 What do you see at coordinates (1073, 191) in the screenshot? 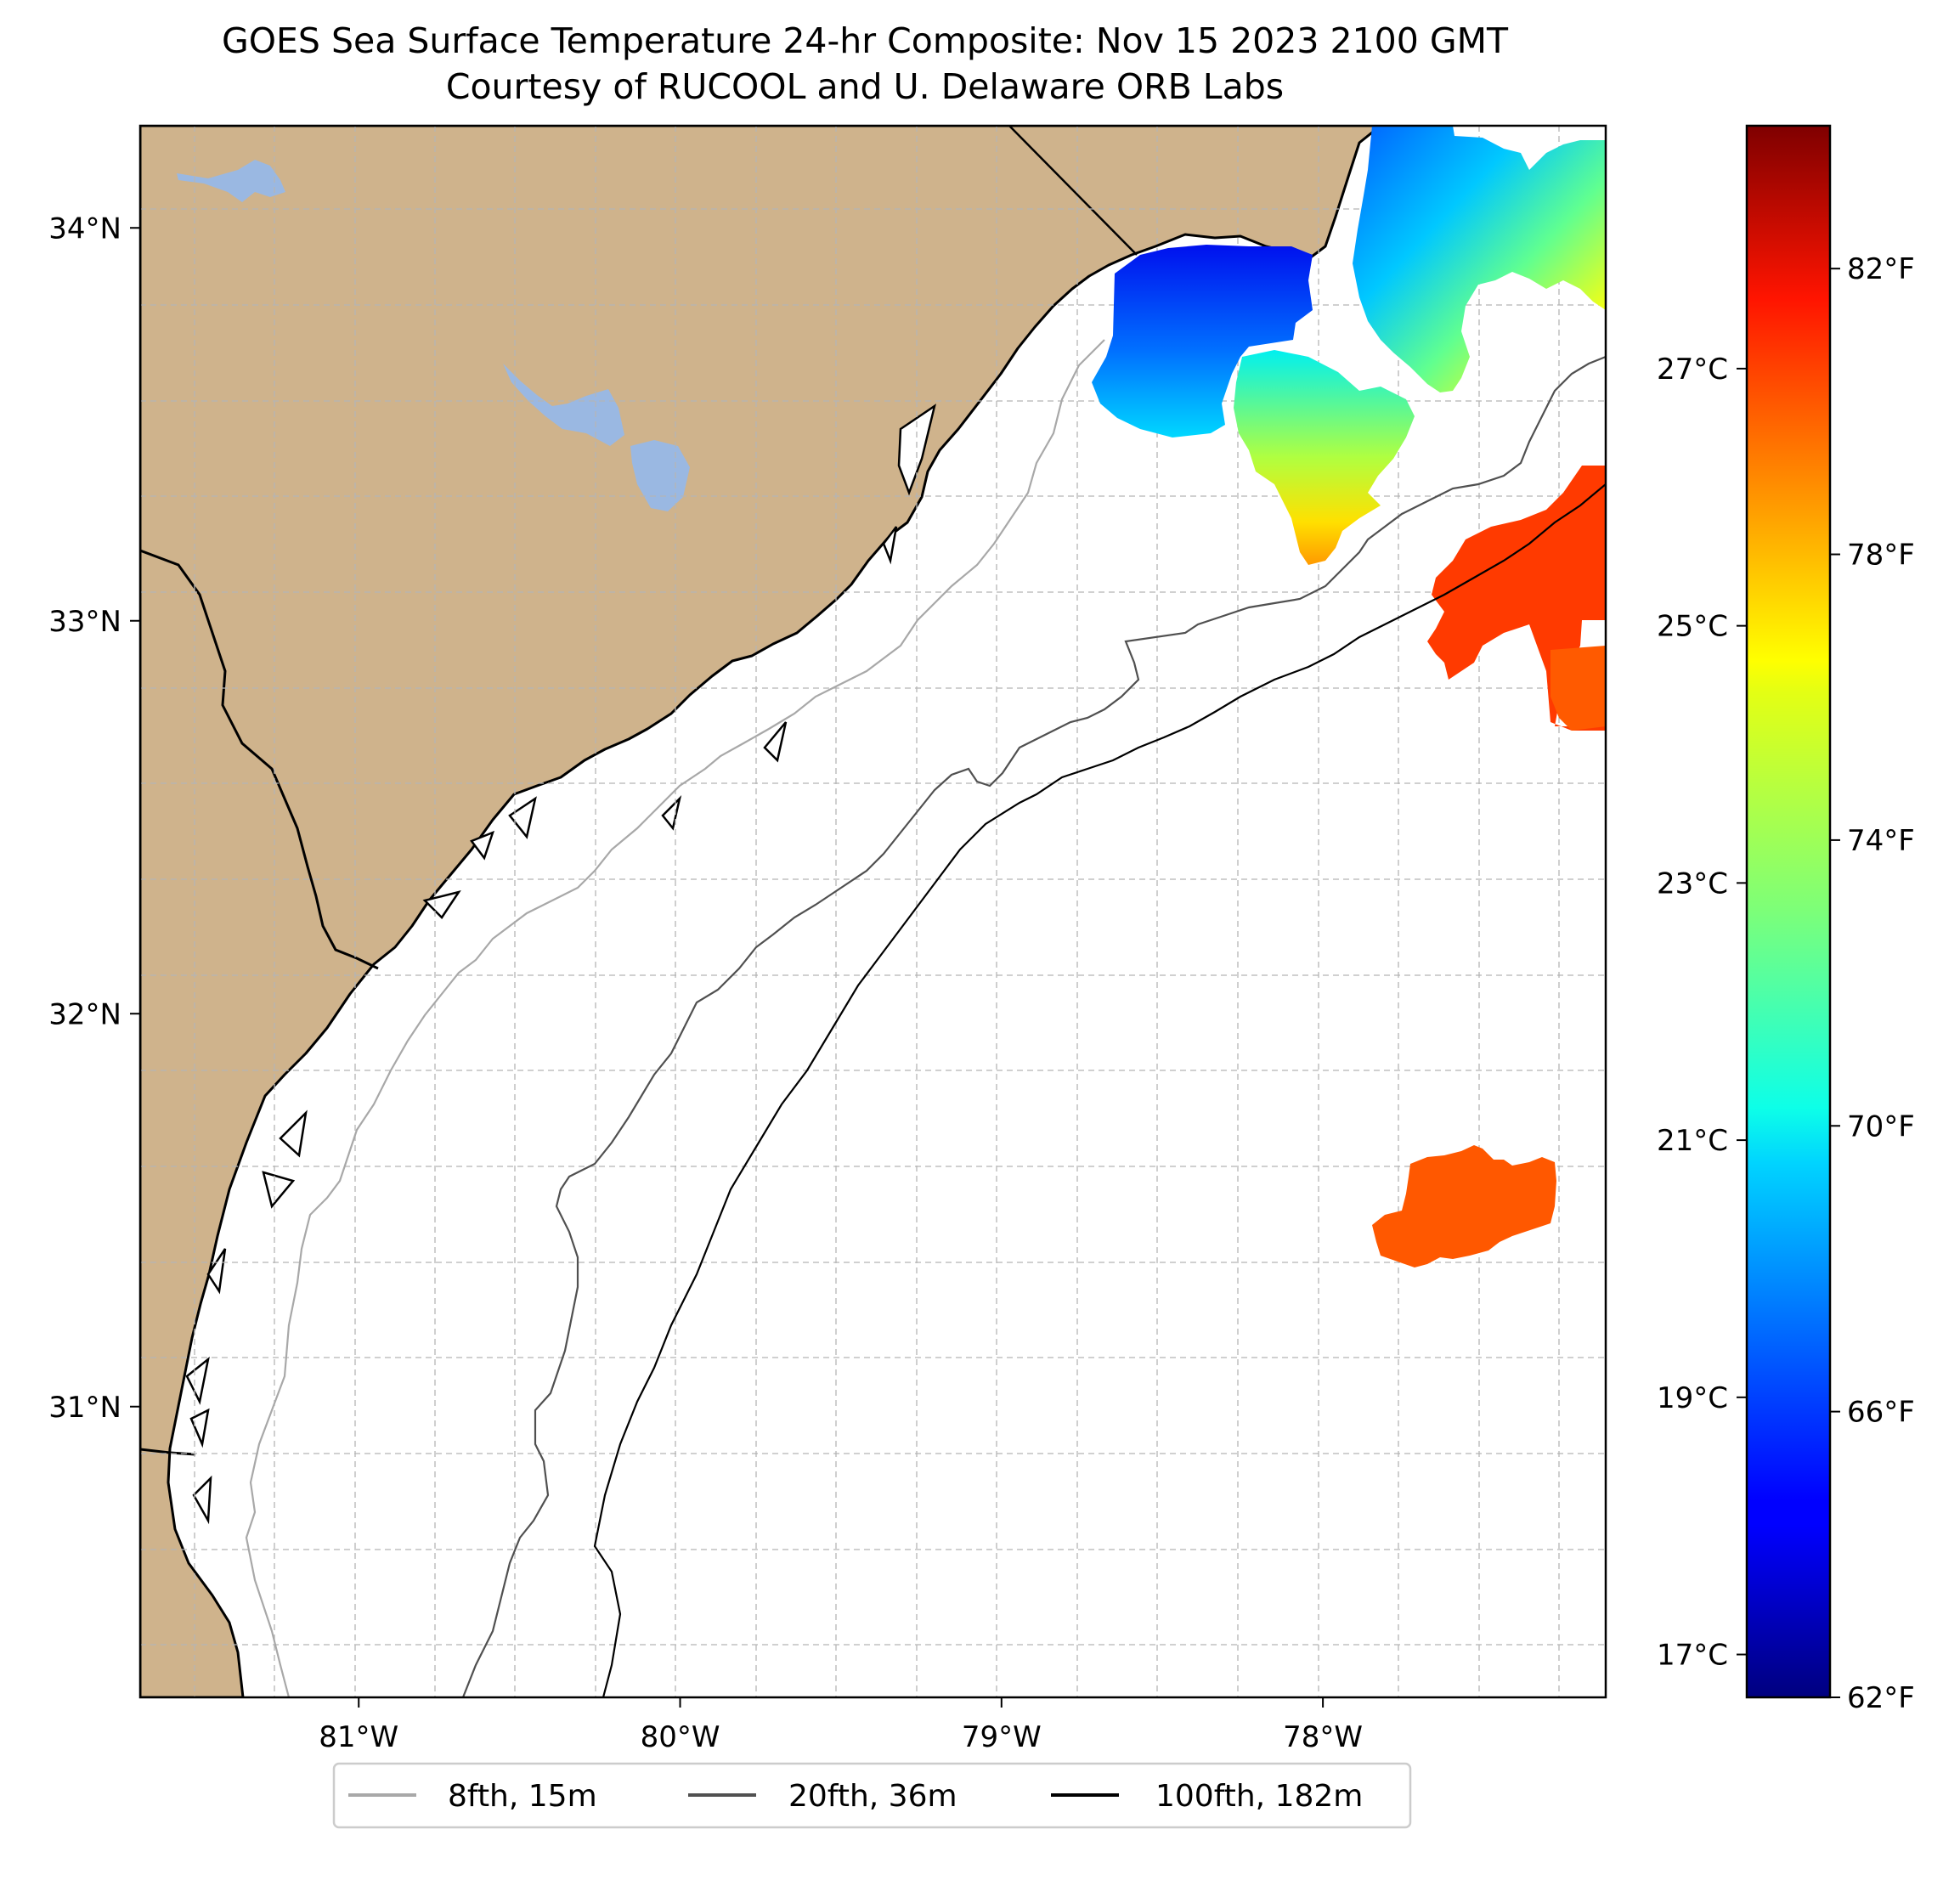
I see `nc-sc-boundary` at bounding box center [1073, 191].